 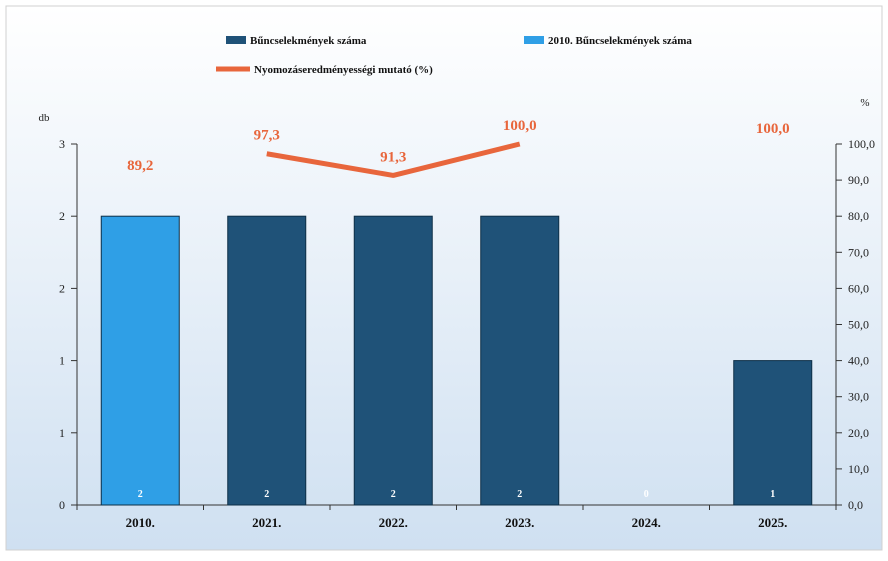 I want to click on right-tick-label: 30,0, so click(x=858, y=397).